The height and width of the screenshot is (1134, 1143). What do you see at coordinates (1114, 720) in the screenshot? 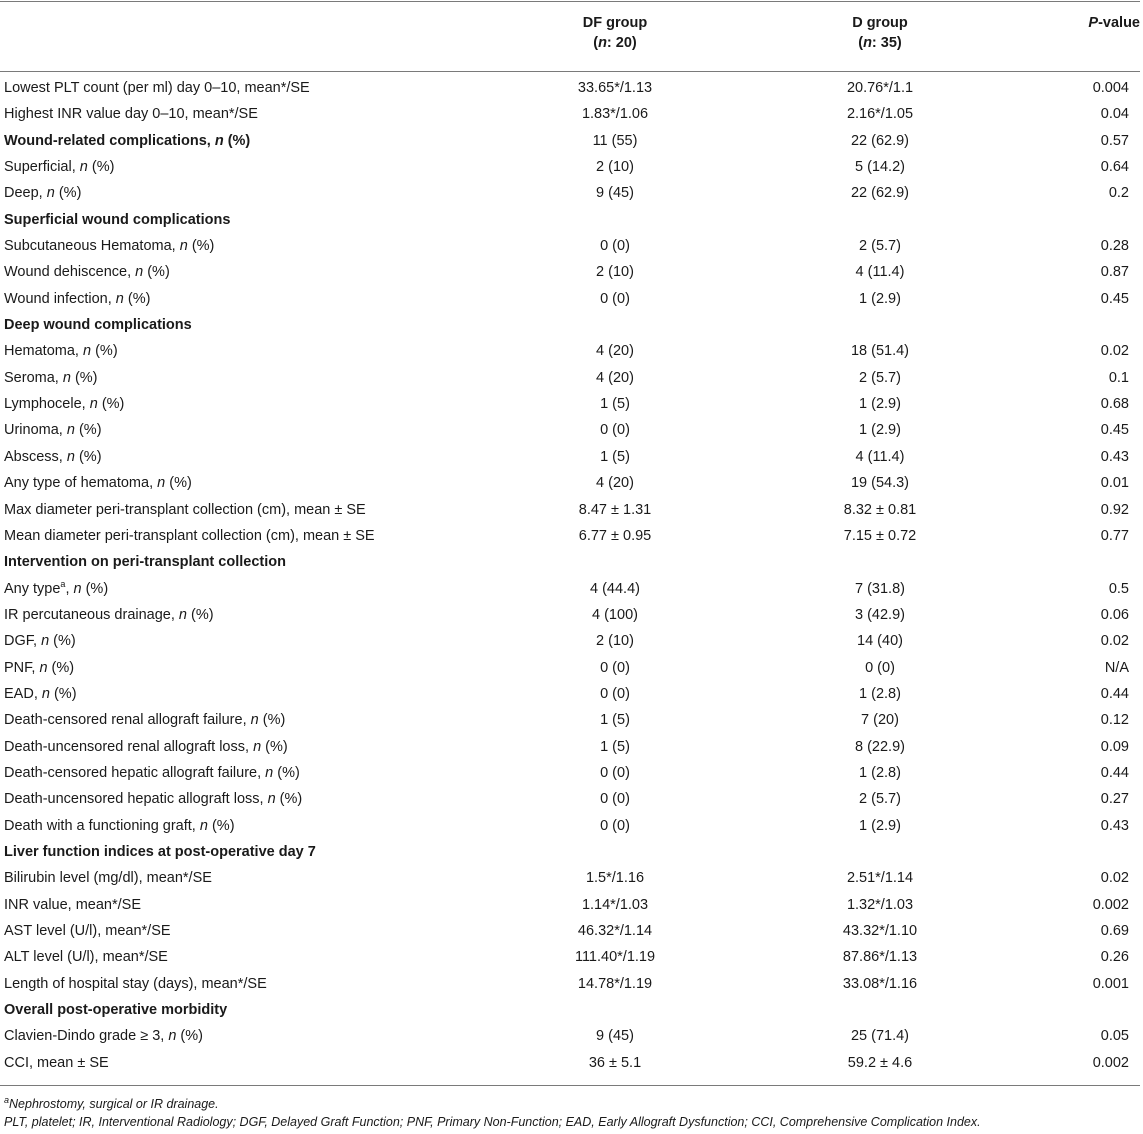
I see `p-value: 0.12` at bounding box center [1114, 720].